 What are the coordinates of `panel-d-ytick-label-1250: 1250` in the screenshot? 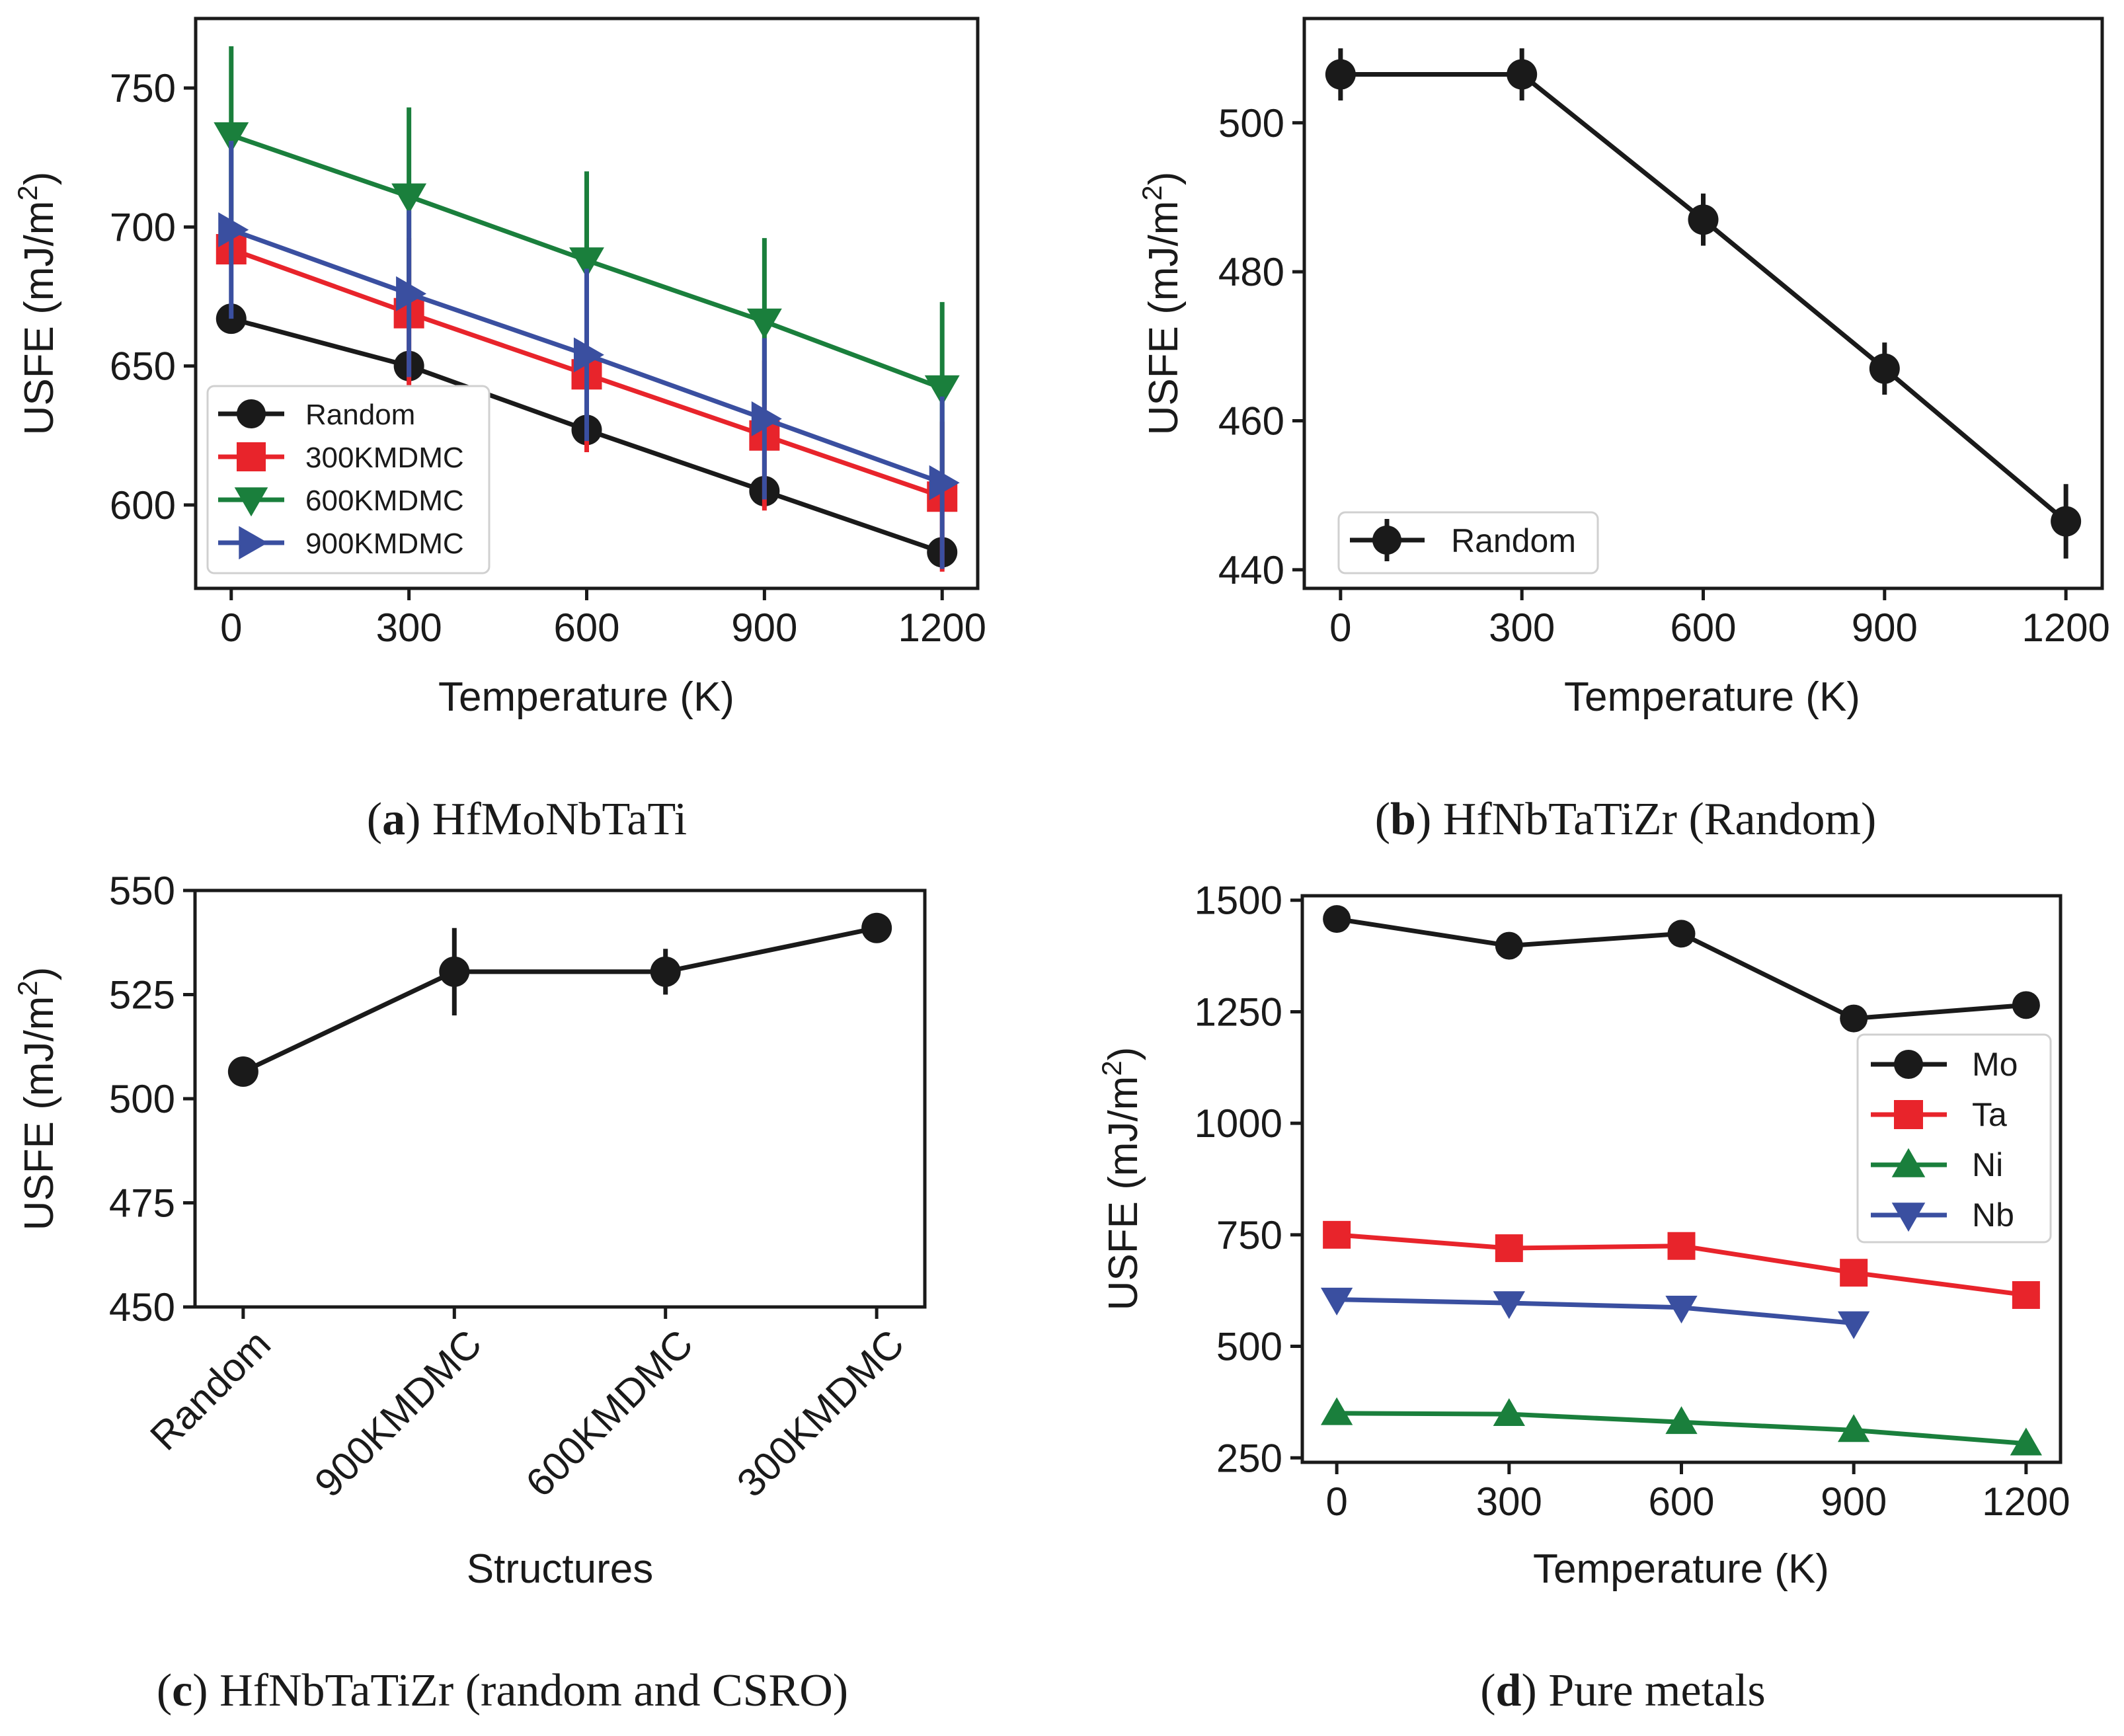 It's located at (1238, 1012).